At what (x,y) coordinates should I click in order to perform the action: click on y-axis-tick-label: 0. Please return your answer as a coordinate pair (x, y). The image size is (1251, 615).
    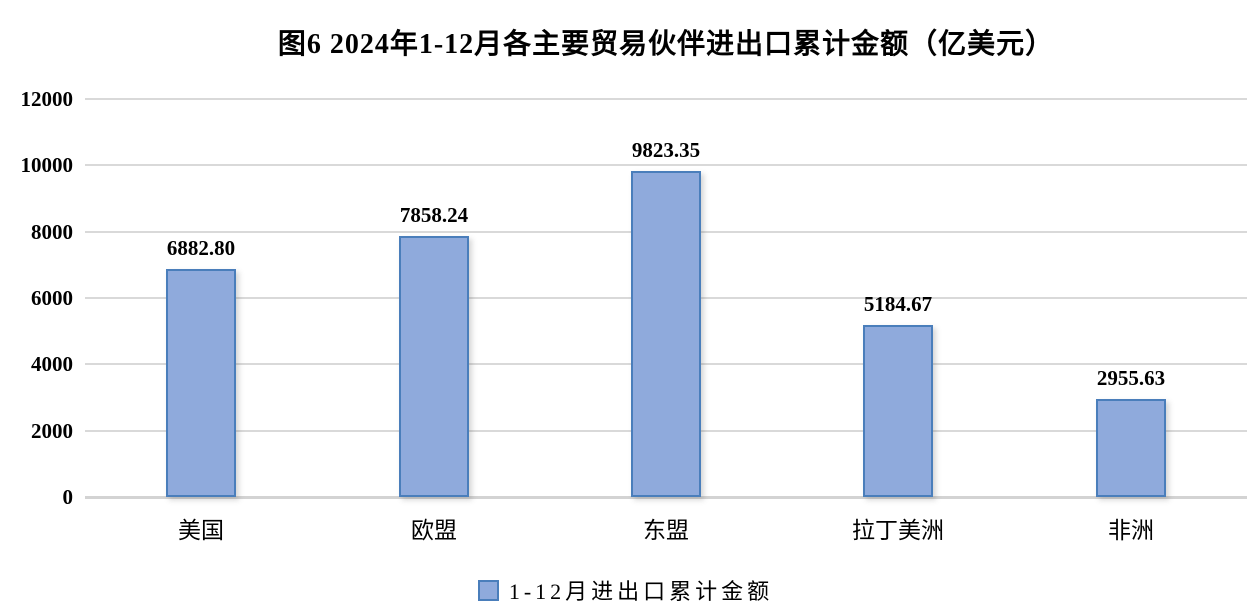
    Looking at the image, I should click on (68, 497).